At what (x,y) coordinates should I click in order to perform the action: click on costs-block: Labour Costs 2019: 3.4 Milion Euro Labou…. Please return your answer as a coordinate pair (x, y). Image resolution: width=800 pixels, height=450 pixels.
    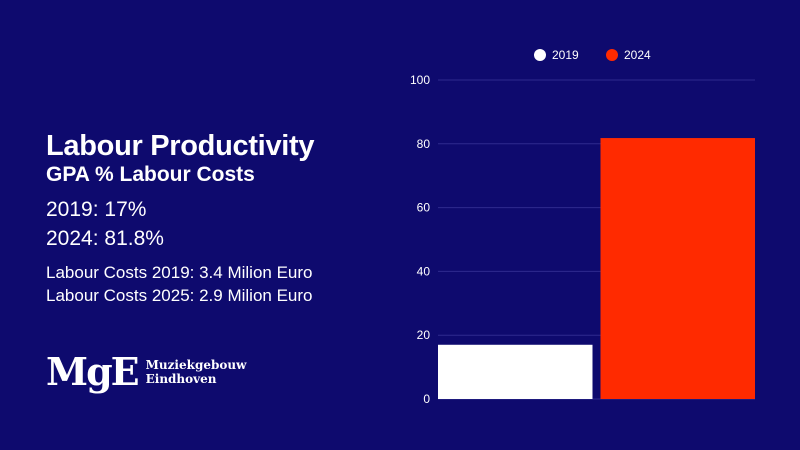
    Looking at the image, I should click on (211, 284).